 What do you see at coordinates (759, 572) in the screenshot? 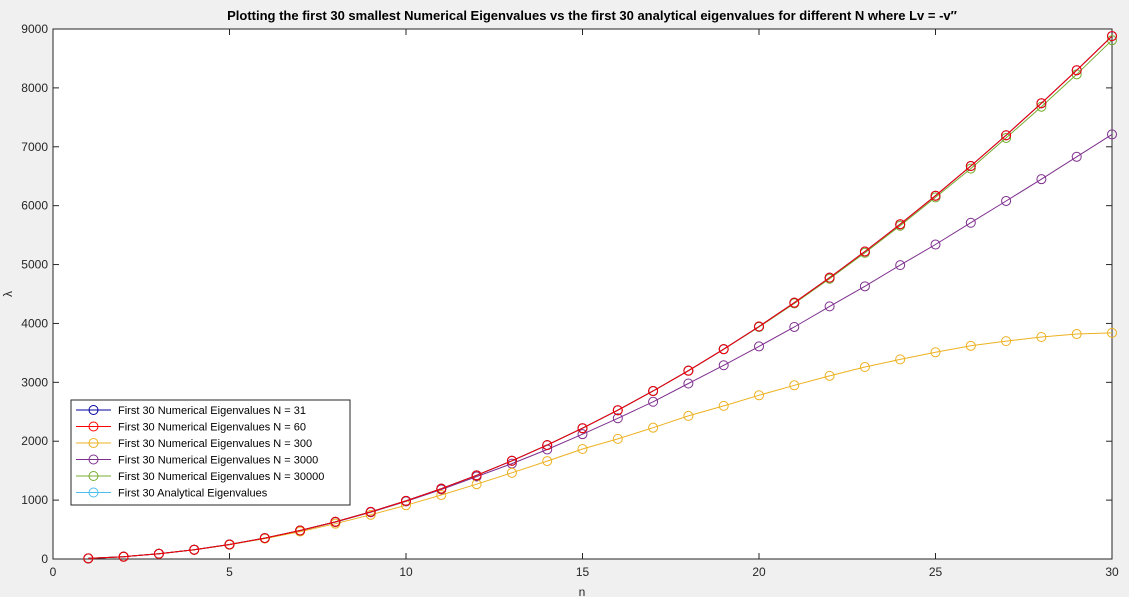
I see `x-tick-label: 20` at bounding box center [759, 572].